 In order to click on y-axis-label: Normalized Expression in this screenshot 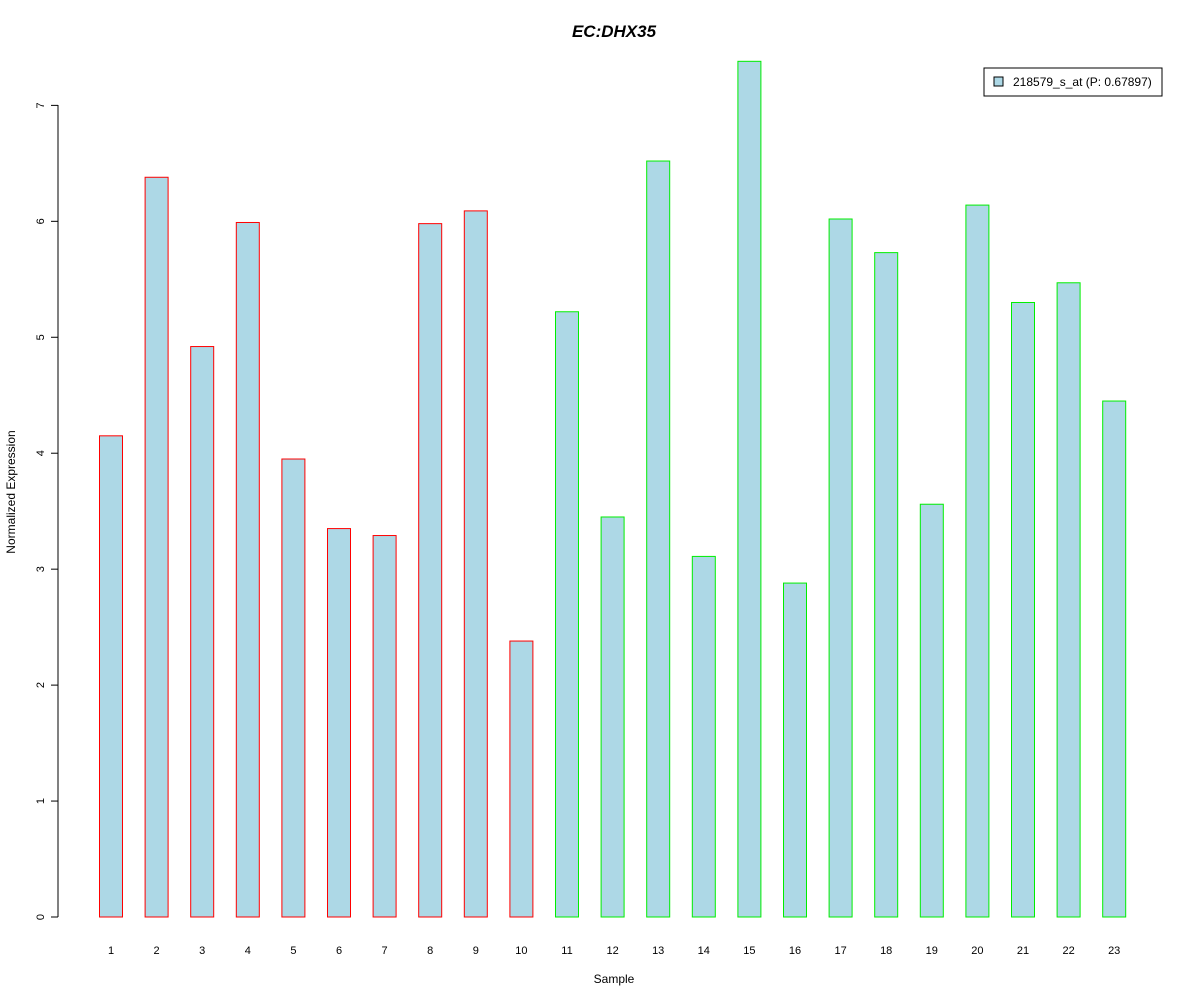, I will do `click(11, 491)`.